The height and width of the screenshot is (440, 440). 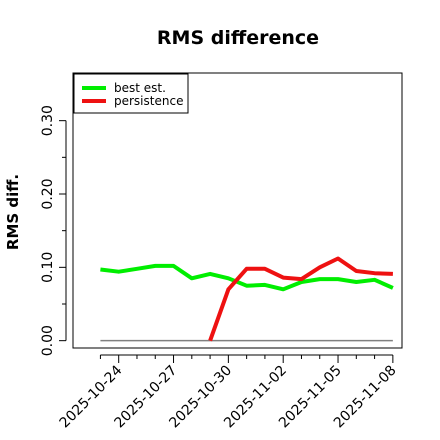 I want to click on legend-box, so click(x=131, y=93).